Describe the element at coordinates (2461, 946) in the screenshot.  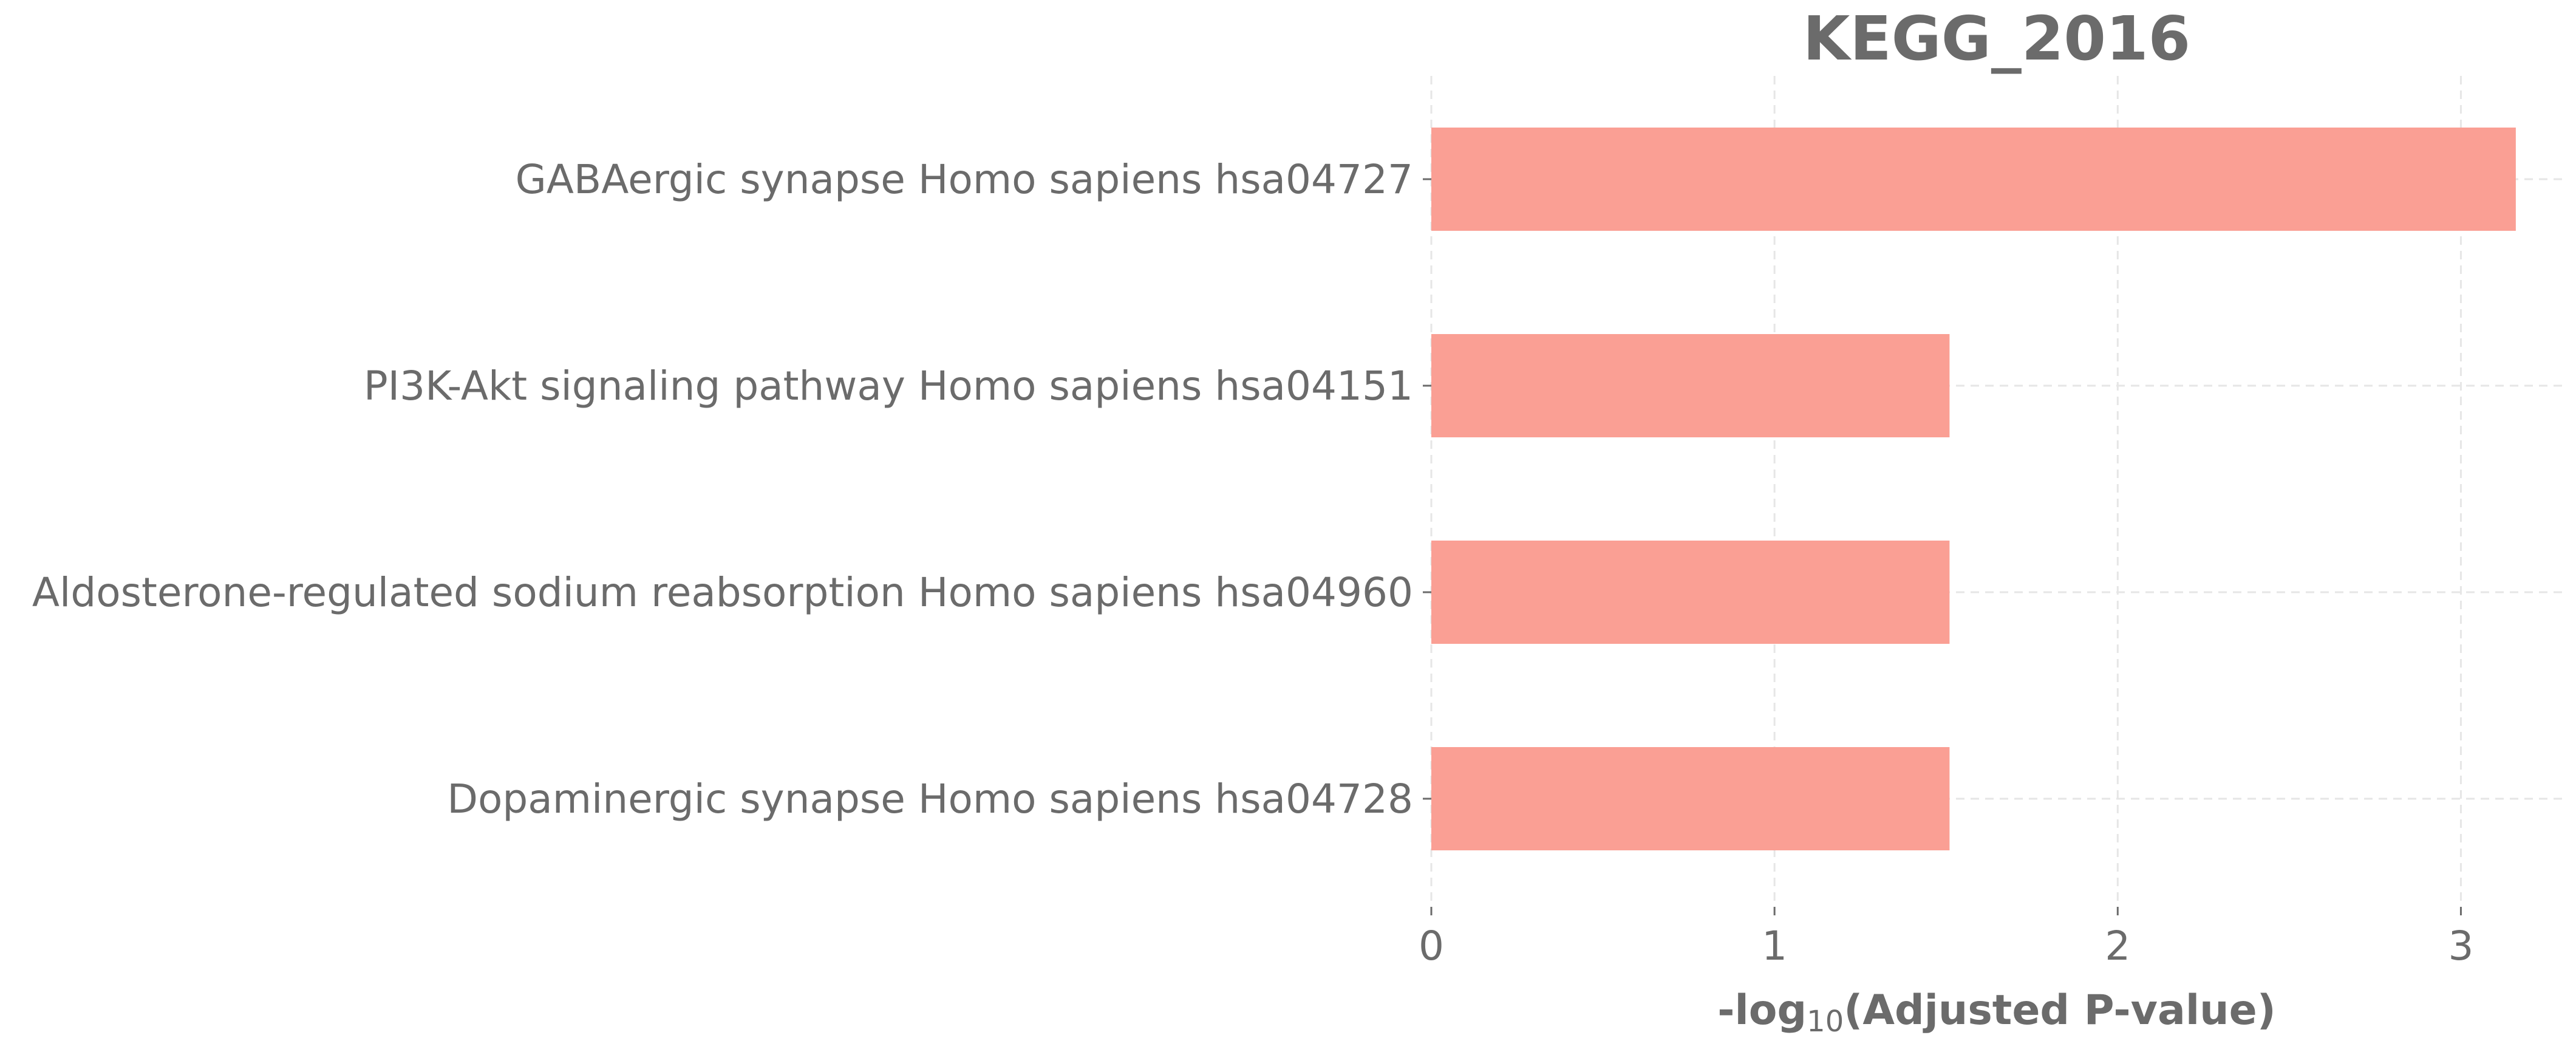
I see `x-tick-label: 3` at that location.